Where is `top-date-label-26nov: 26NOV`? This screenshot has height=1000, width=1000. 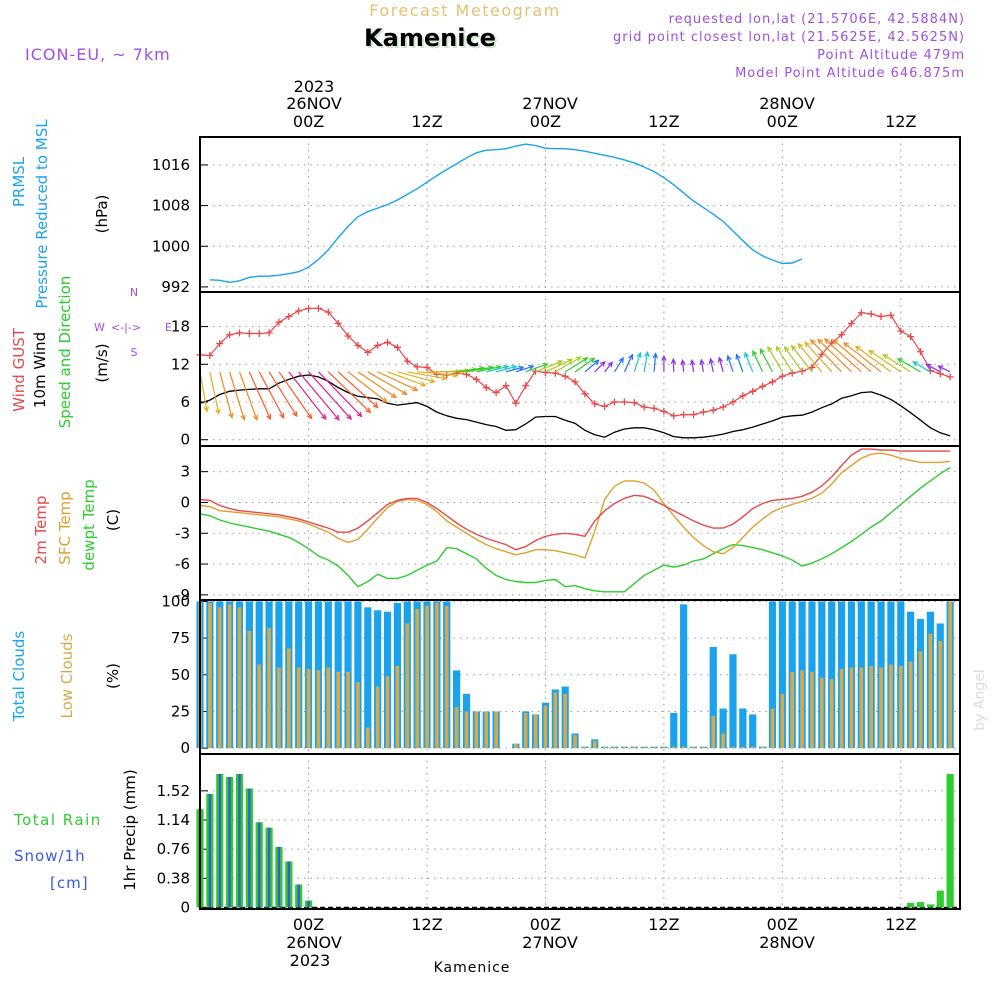 top-date-label-26nov: 26NOV is located at coordinates (314, 103).